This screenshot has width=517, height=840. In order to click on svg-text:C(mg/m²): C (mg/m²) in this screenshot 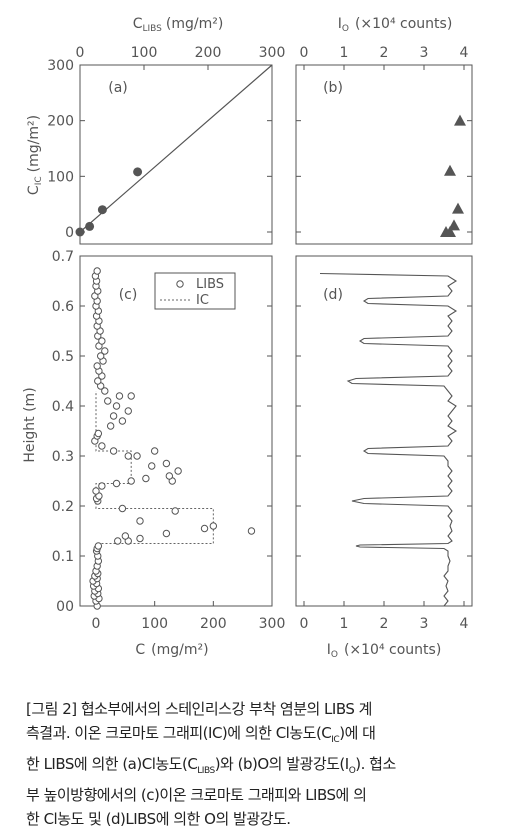, I will do `click(171, 650)`.